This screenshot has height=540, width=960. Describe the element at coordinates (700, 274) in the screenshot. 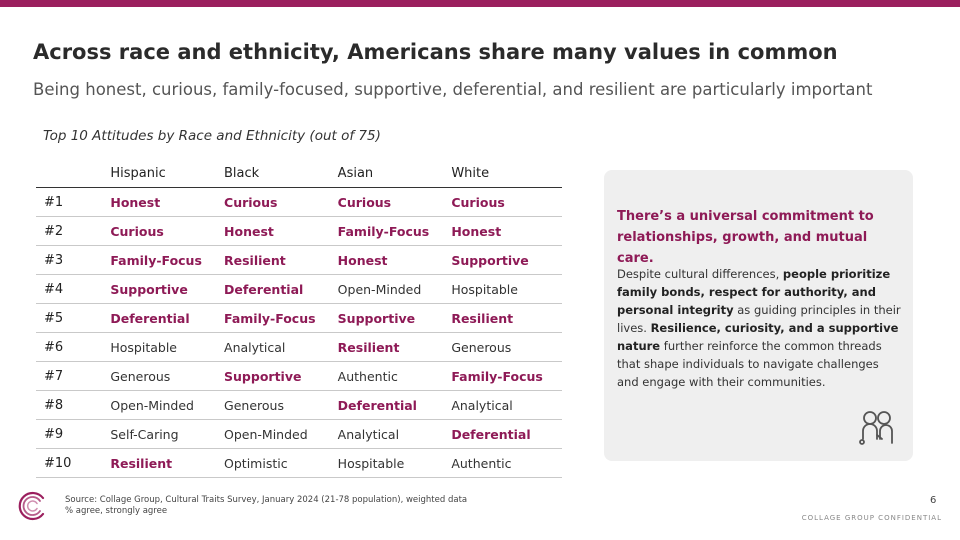

I see `body-text: Despite cultural differences,` at that location.